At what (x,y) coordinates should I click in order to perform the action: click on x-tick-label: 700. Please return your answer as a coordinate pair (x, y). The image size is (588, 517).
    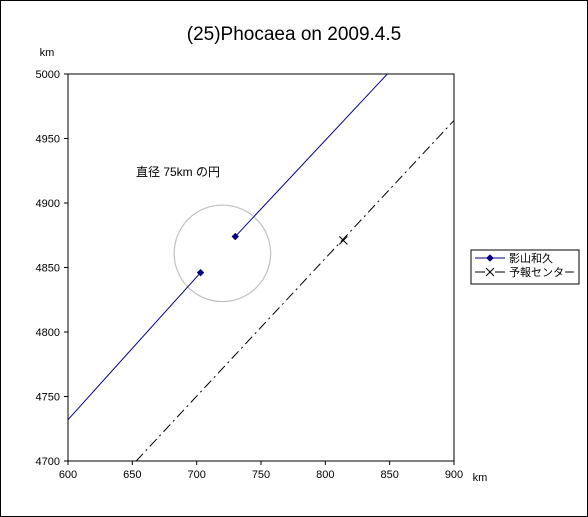
    Looking at the image, I should click on (196, 475).